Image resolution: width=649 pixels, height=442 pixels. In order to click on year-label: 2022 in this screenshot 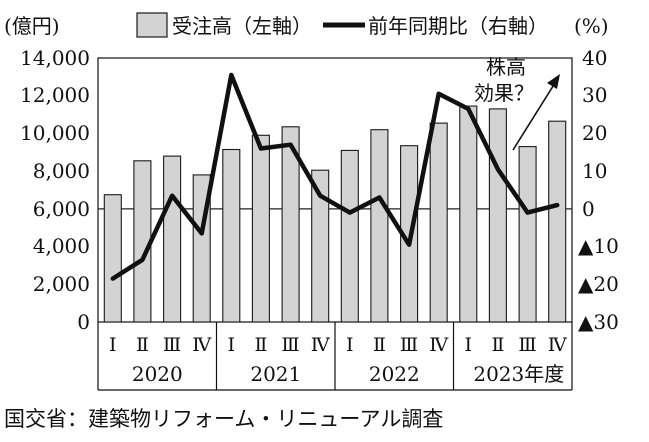, I will do `click(394, 374)`.